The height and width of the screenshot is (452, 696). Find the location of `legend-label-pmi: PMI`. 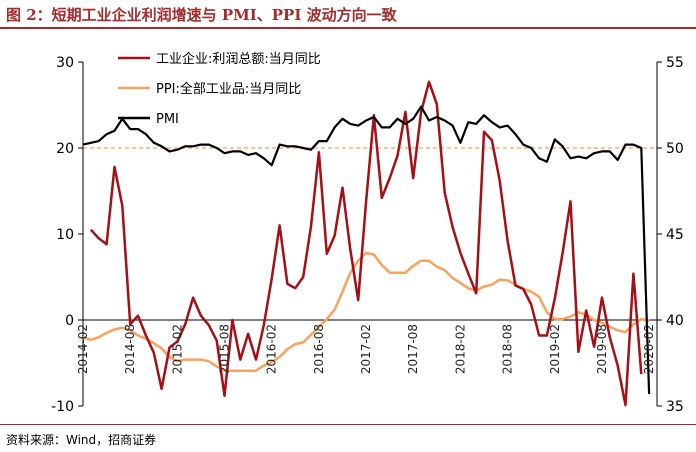

legend-label-pmi: PMI is located at coordinates (167, 119).